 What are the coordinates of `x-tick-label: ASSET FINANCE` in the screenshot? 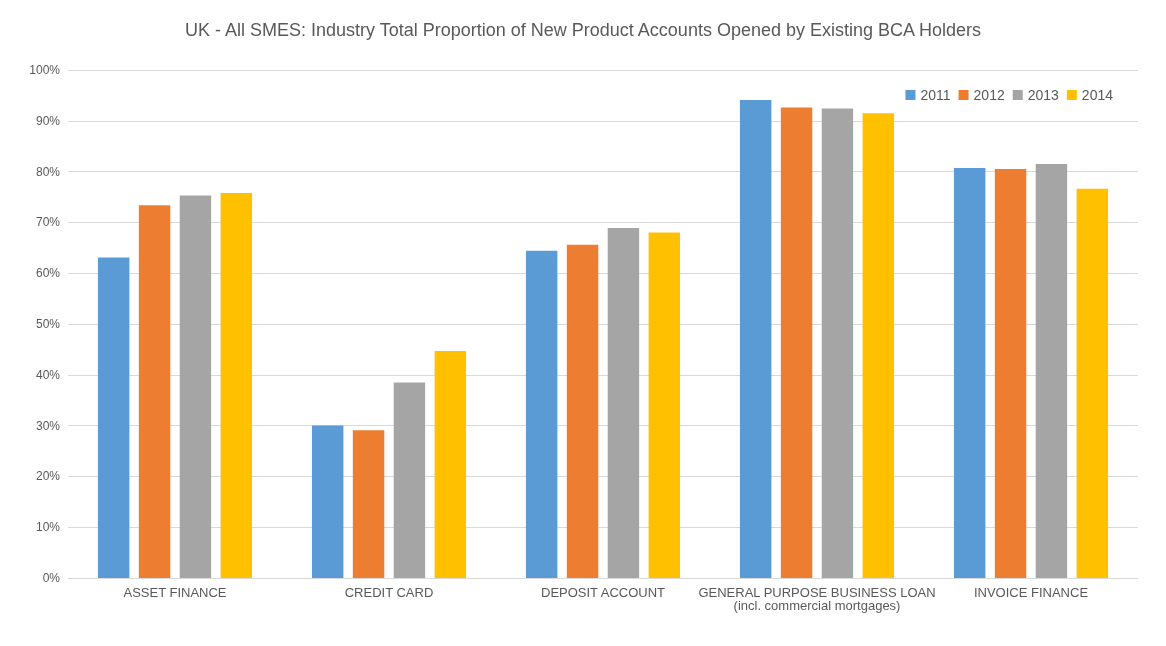 It's located at (175, 592).